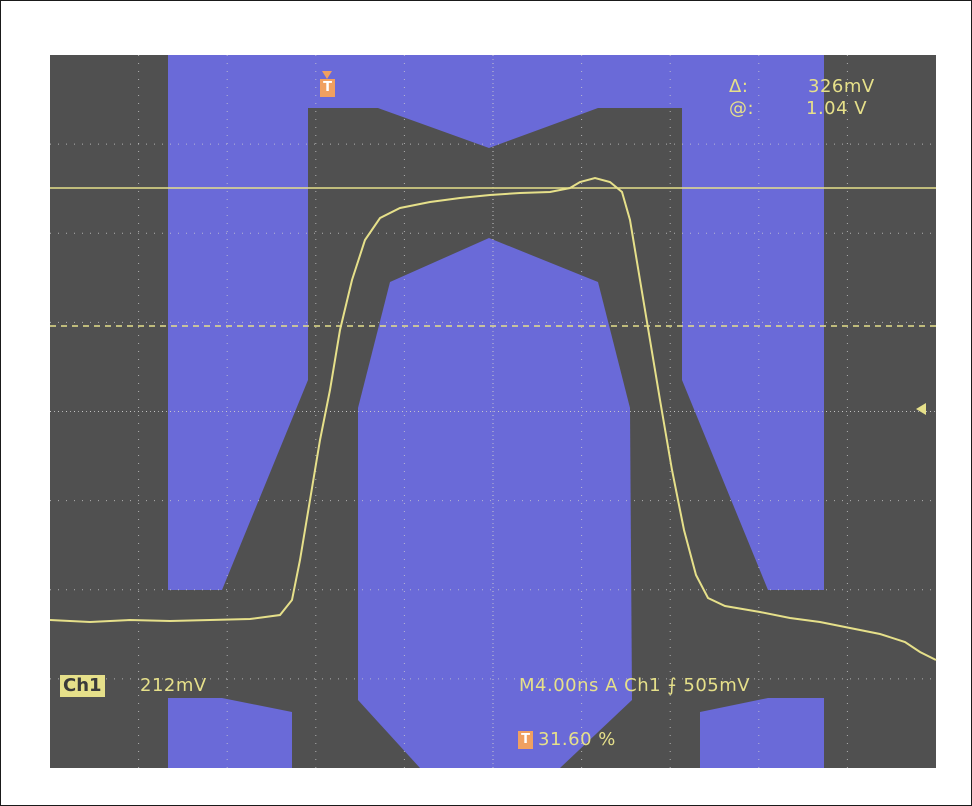  What do you see at coordinates (921, 409) in the screenshot?
I see `level-arrow-icon` at bounding box center [921, 409].